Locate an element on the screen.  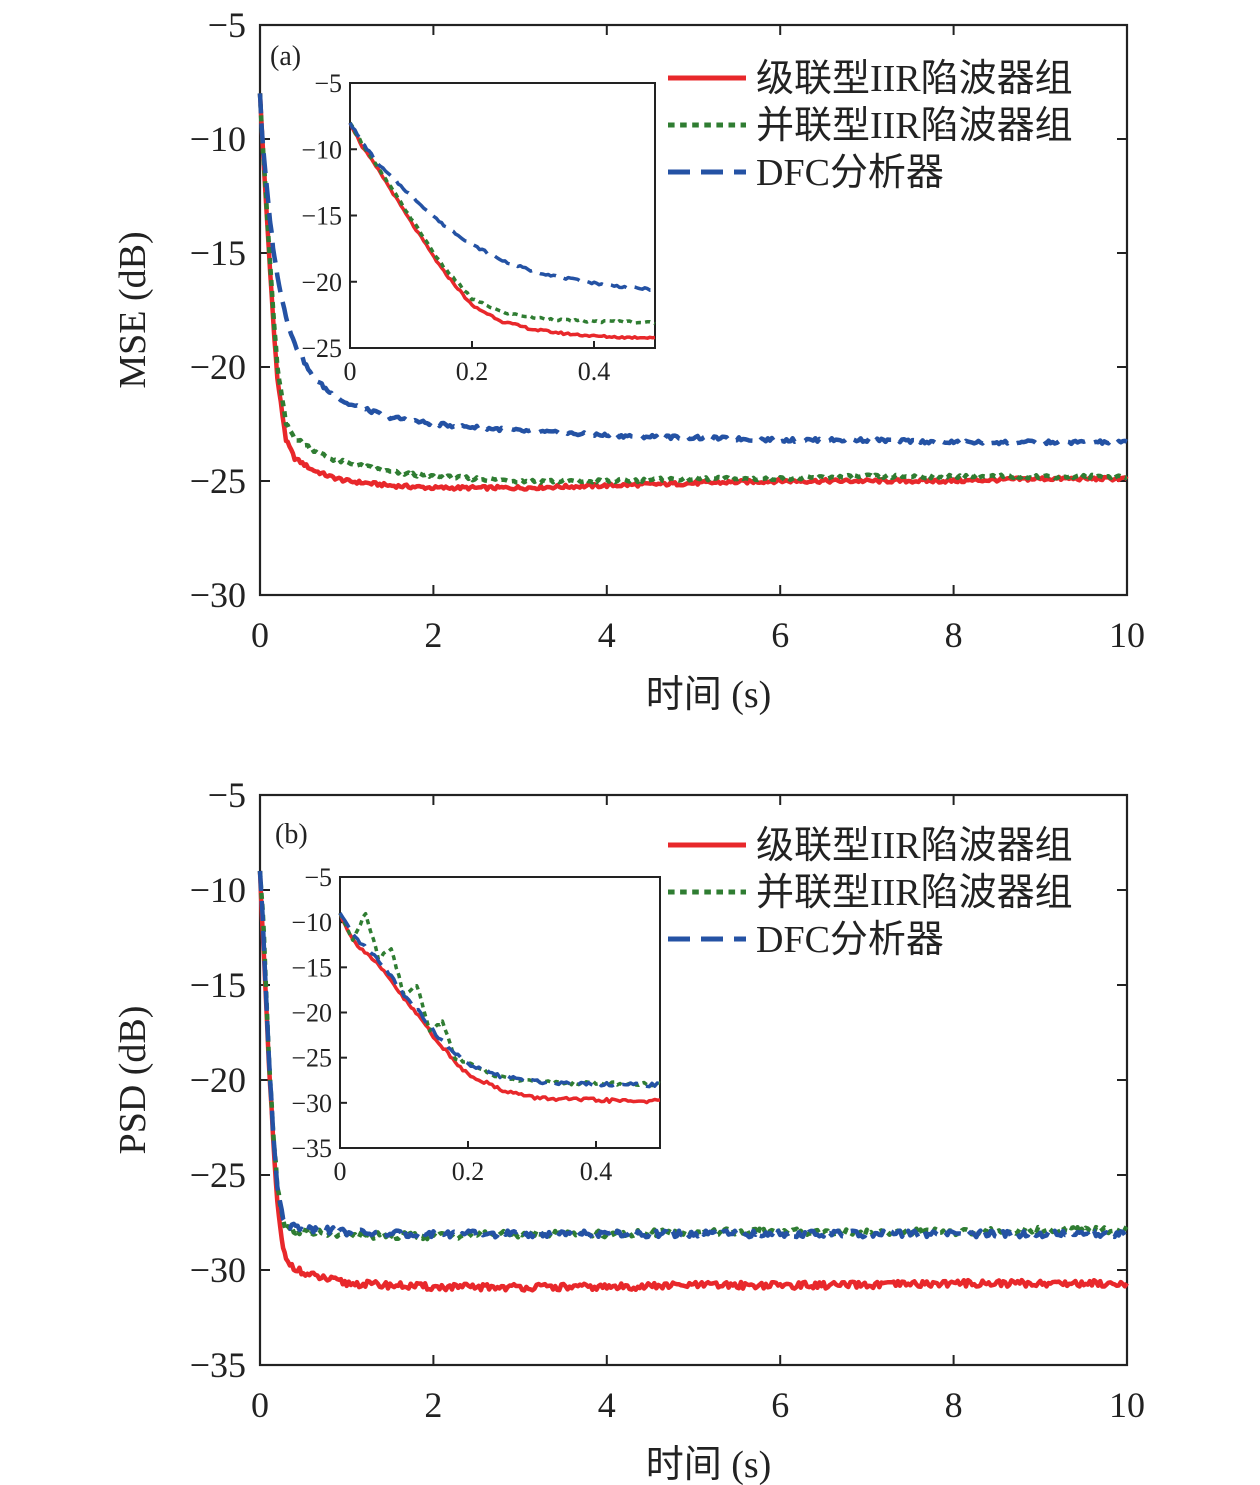
panel-a-x-tick-label: 2 is located at coordinates (433, 635).